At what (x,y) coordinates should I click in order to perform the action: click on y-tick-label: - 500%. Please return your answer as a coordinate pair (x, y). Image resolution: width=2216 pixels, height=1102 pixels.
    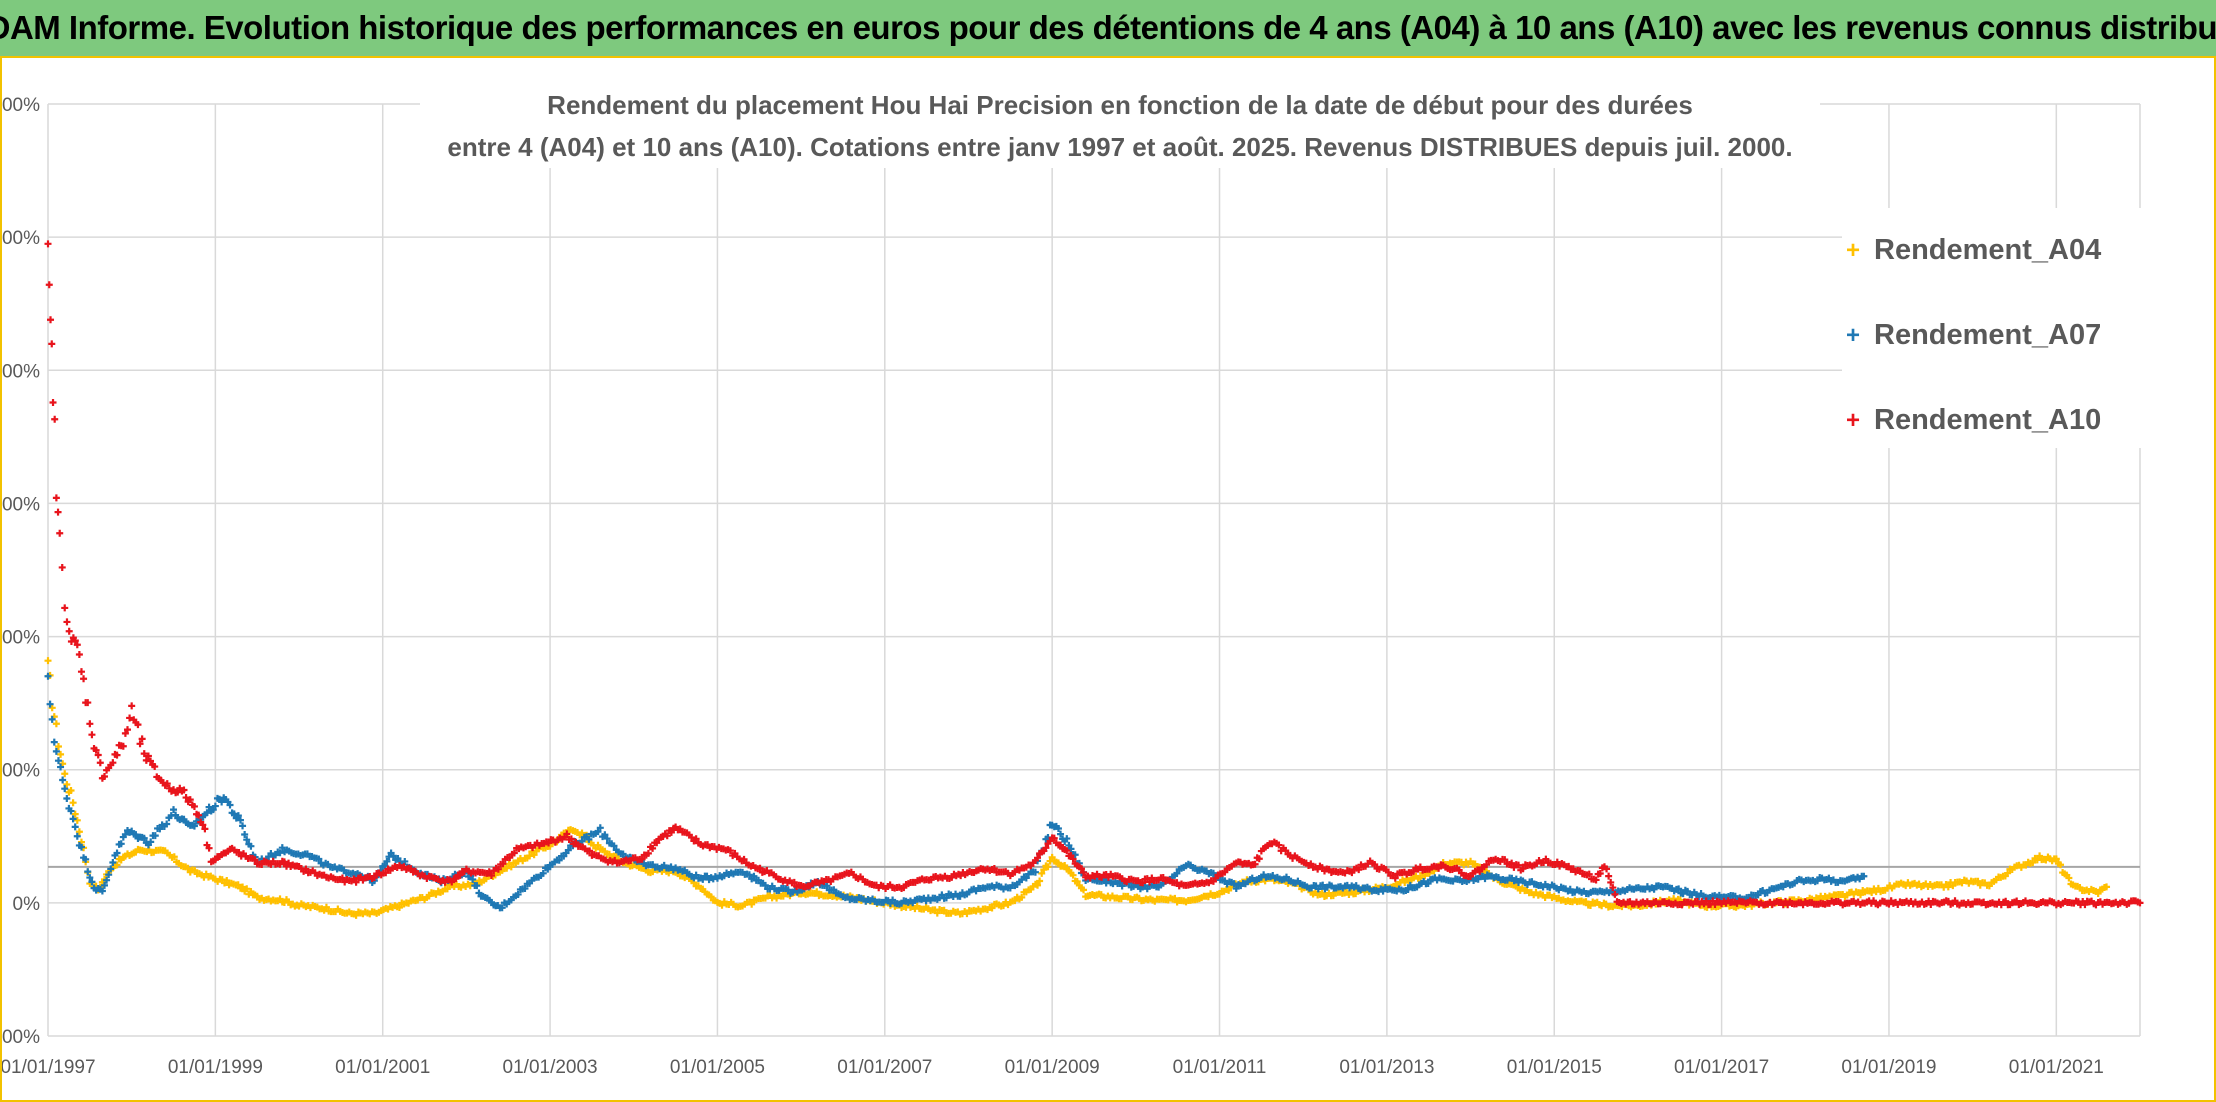
    Looking at the image, I should click on (20, 1037).